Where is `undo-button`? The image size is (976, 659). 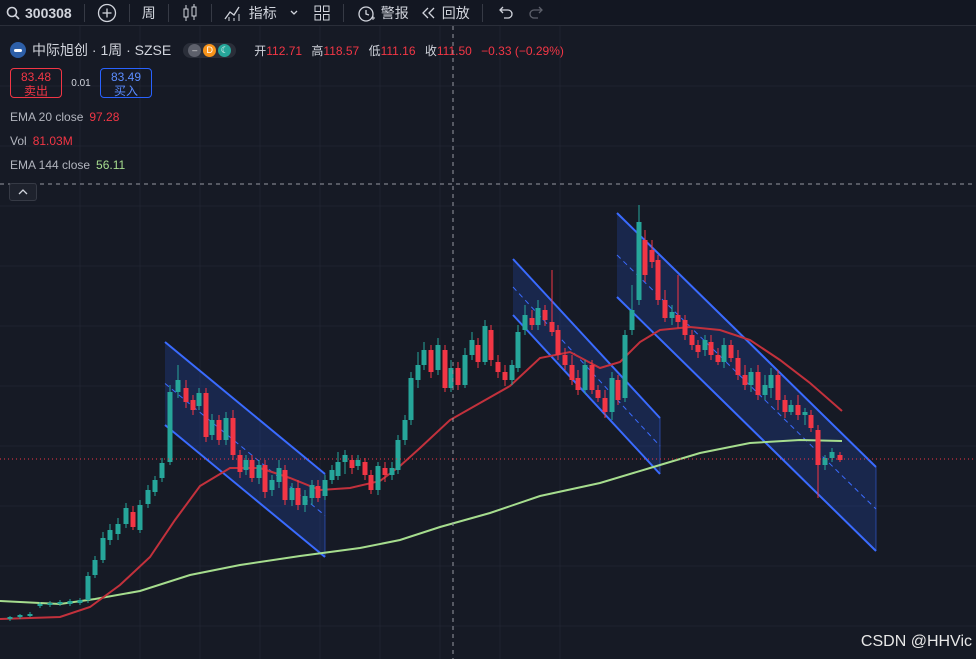
undo-button is located at coordinates (505, 12).